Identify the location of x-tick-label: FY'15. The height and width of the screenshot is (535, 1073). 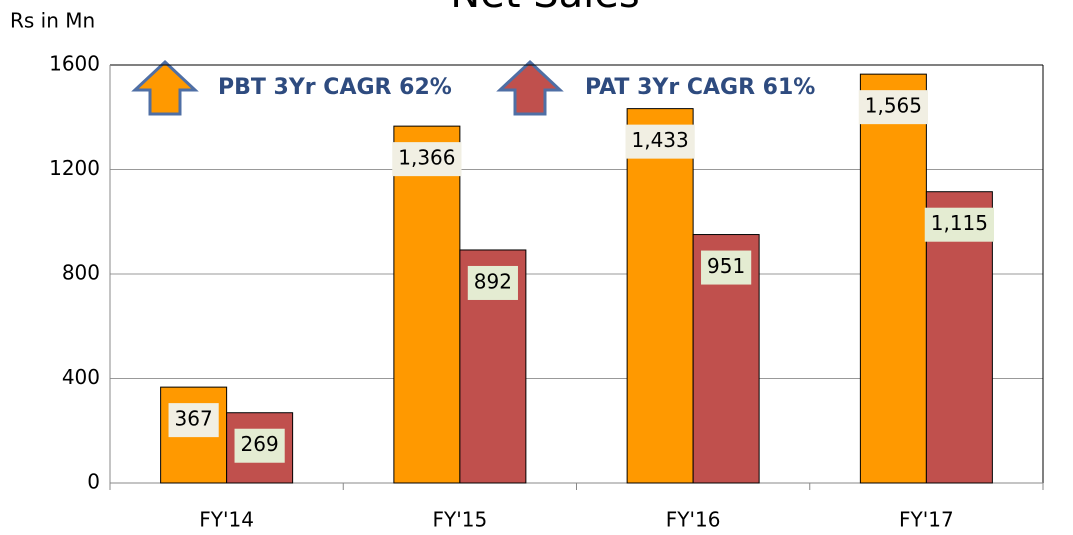
(460, 520).